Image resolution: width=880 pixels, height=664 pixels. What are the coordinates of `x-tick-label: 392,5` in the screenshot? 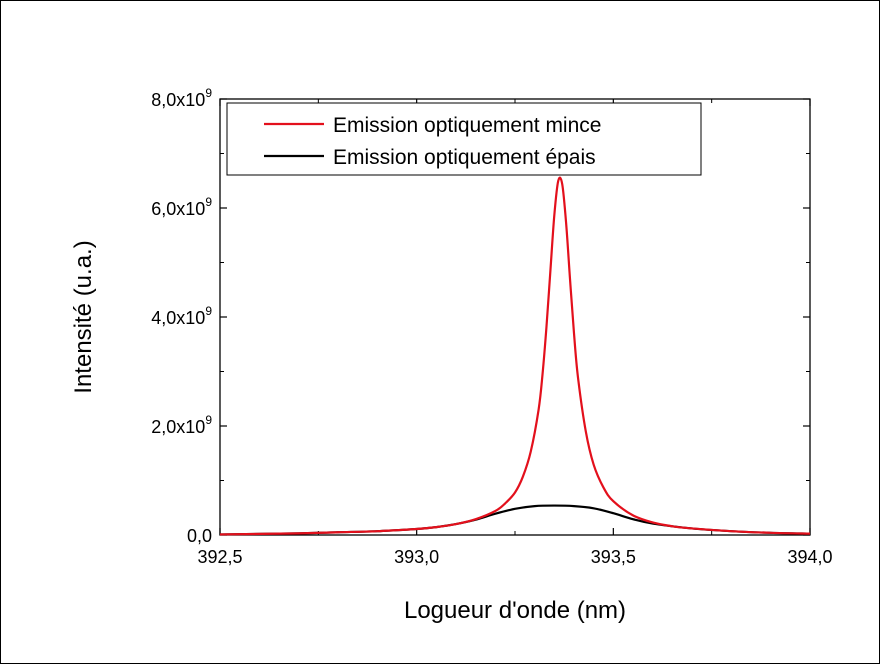 It's located at (219, 557).